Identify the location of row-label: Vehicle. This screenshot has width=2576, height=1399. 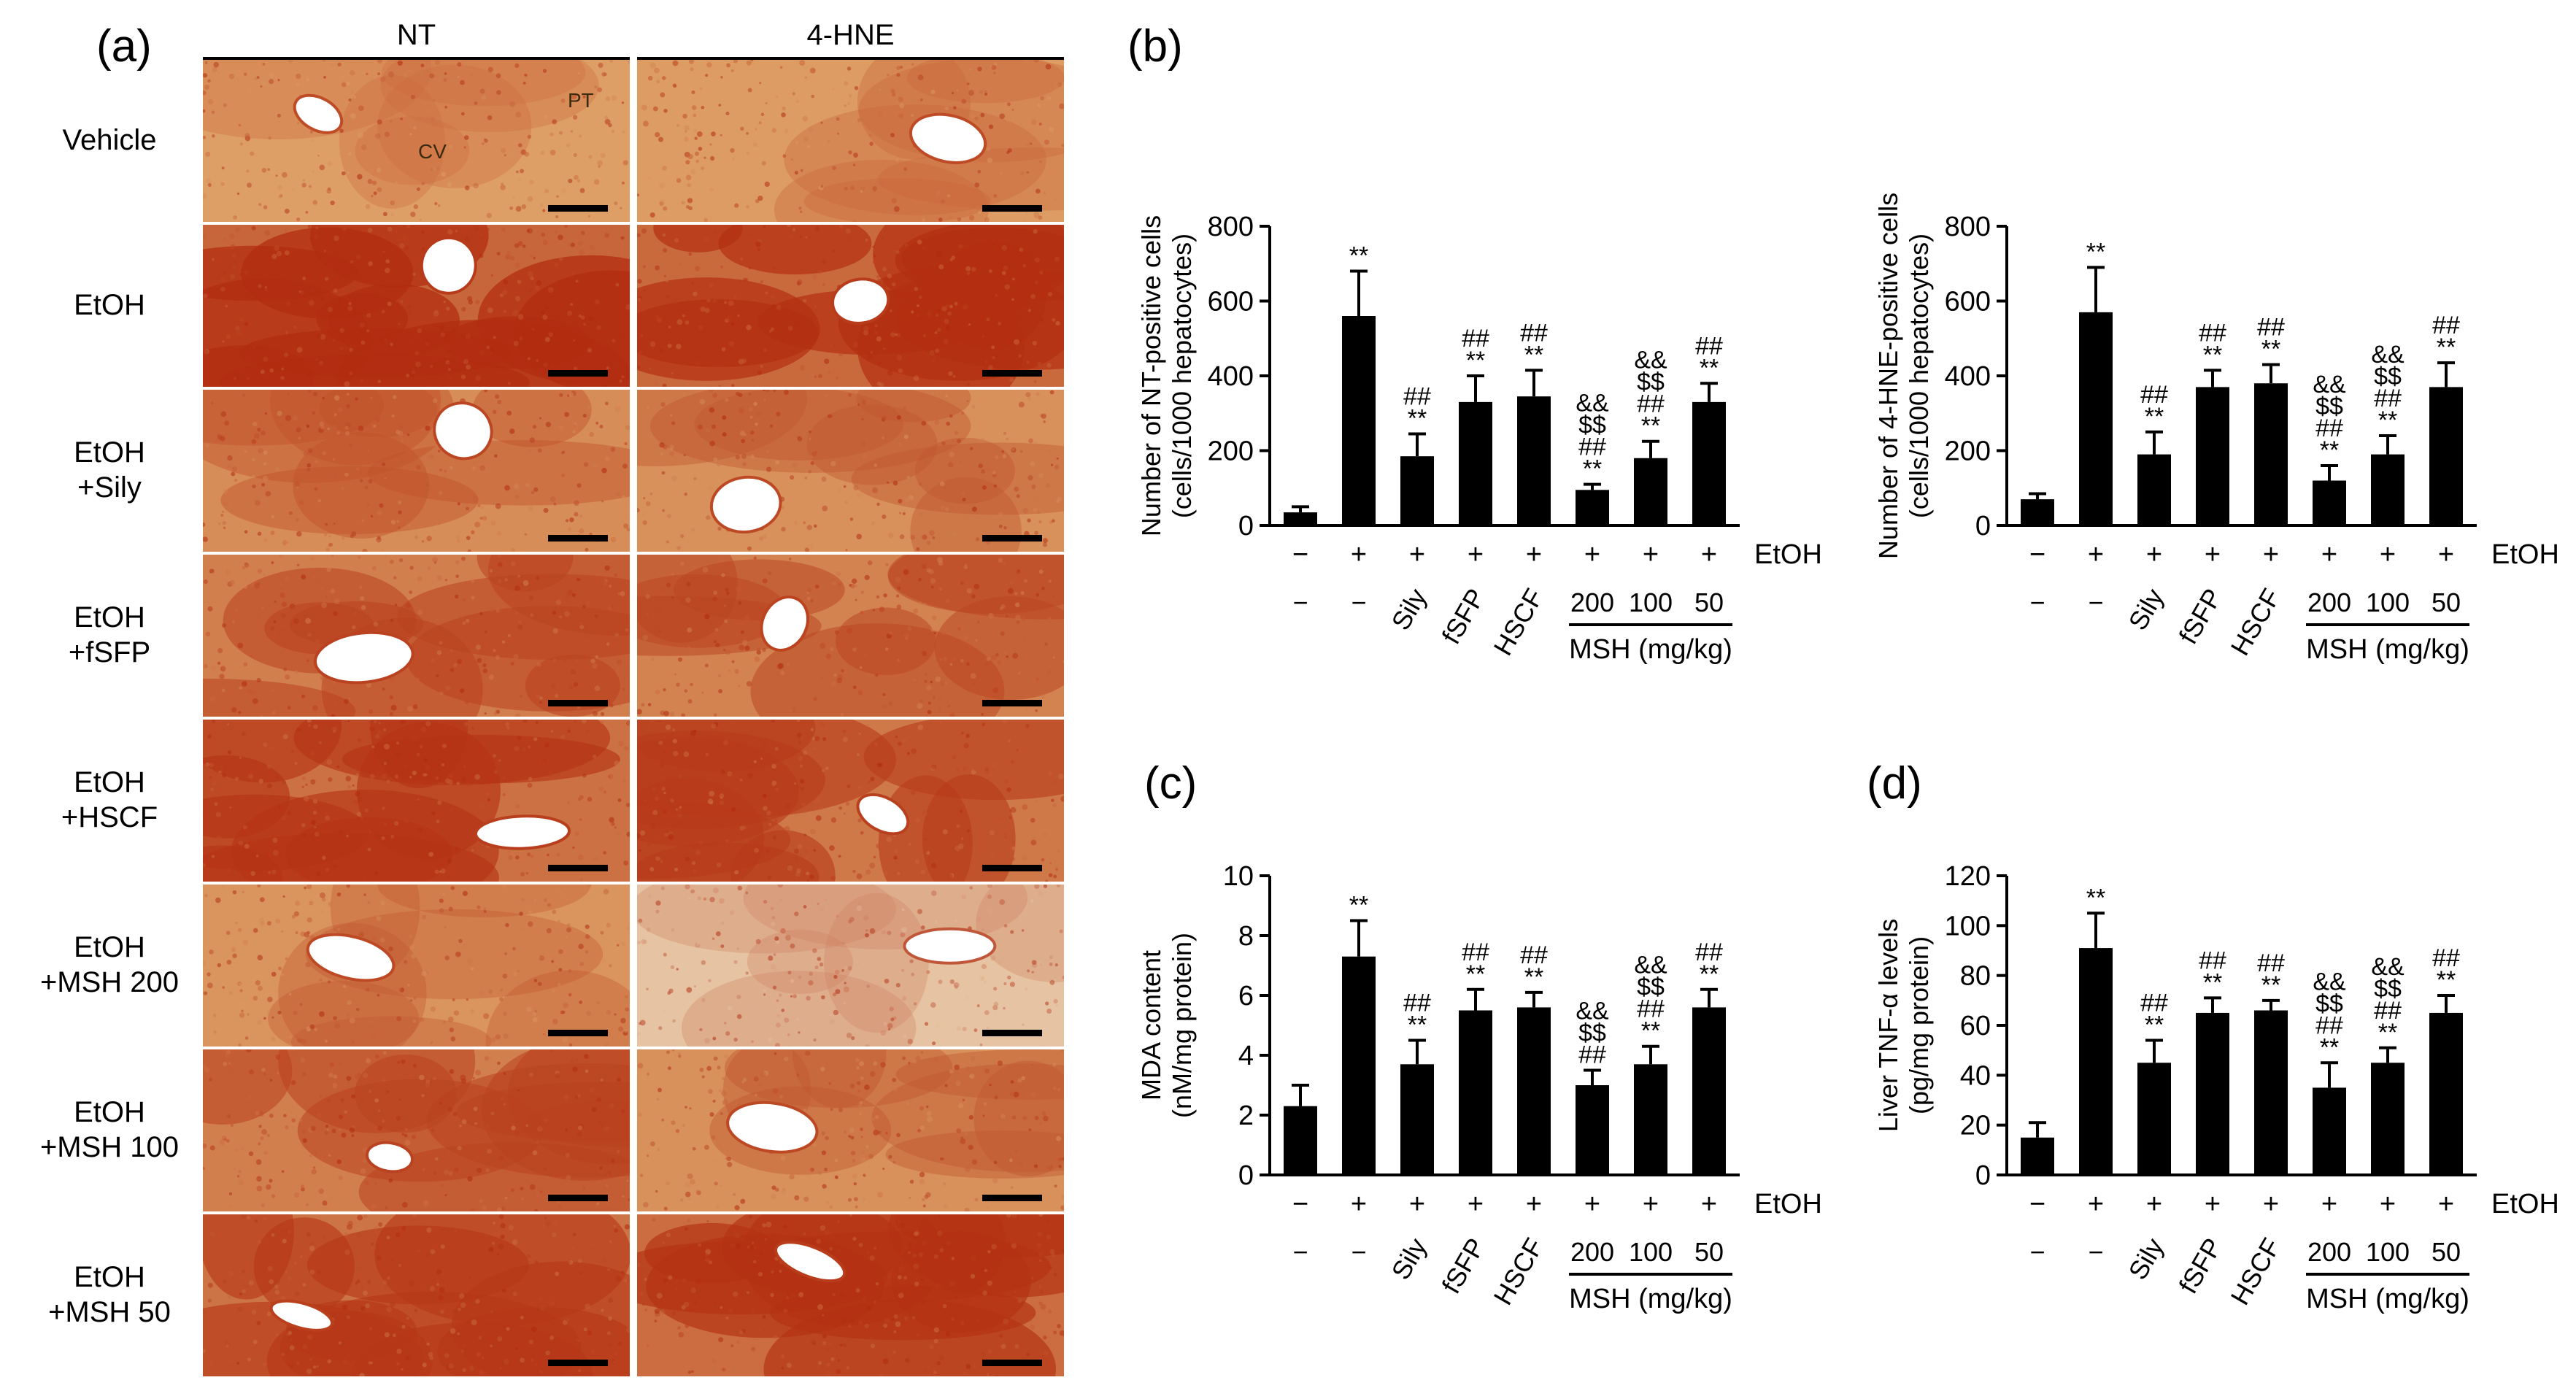
(109, 140).